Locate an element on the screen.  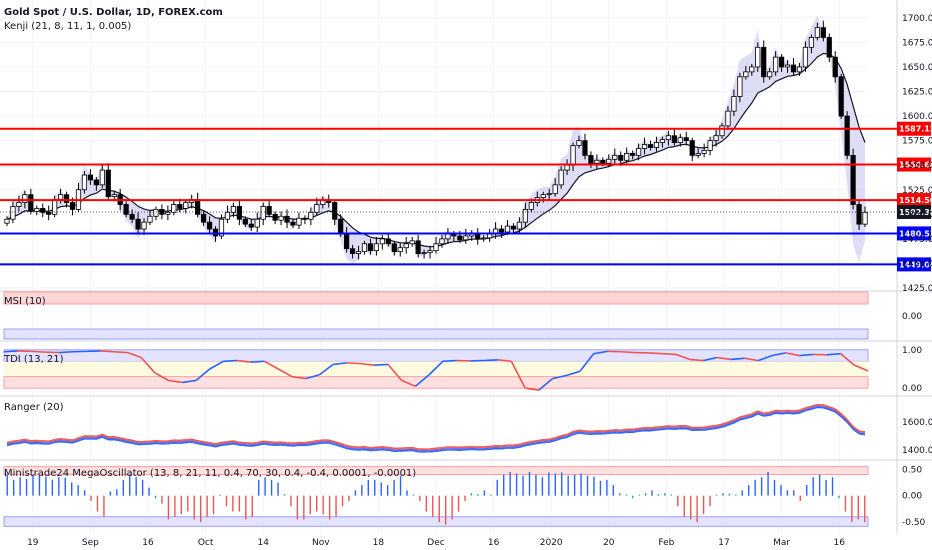
y-tick-label: 1600.00 is located at coordinates (917, 423).